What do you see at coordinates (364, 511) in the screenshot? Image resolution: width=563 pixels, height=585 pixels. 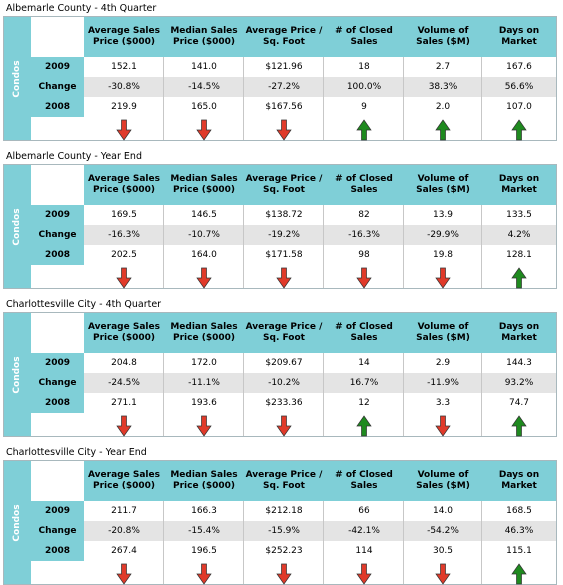 I see `table-cell: 66` at bounding box center [364, 511].